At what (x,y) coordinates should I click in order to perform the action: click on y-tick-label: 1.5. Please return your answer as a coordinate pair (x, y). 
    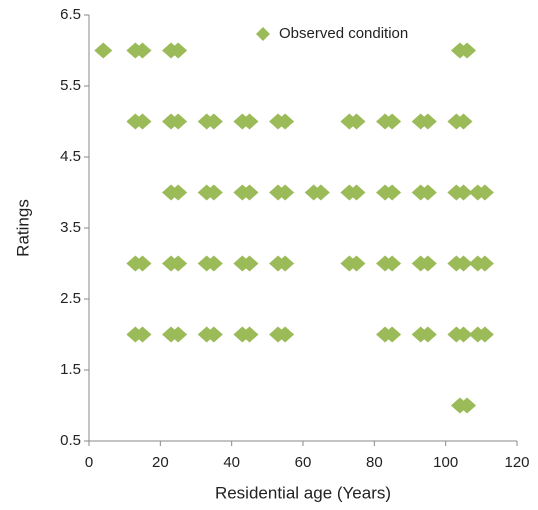
    Looking at the image, I should click on (70, 369).